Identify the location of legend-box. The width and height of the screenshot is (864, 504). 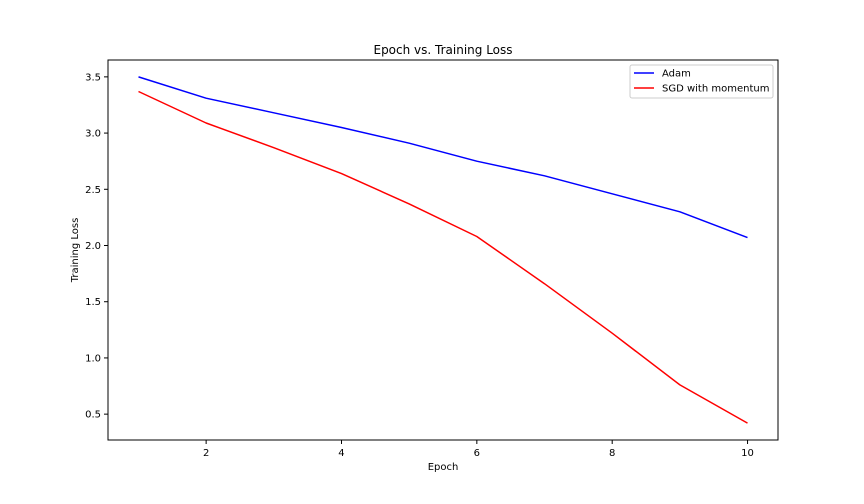
(701, 81).